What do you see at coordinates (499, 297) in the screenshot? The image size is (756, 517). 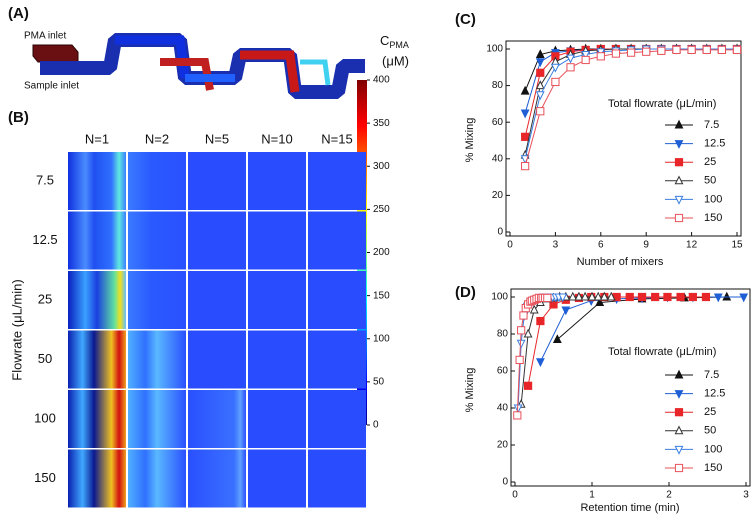 I see `y-tick-label: 100` at bounding box center [499, 297].